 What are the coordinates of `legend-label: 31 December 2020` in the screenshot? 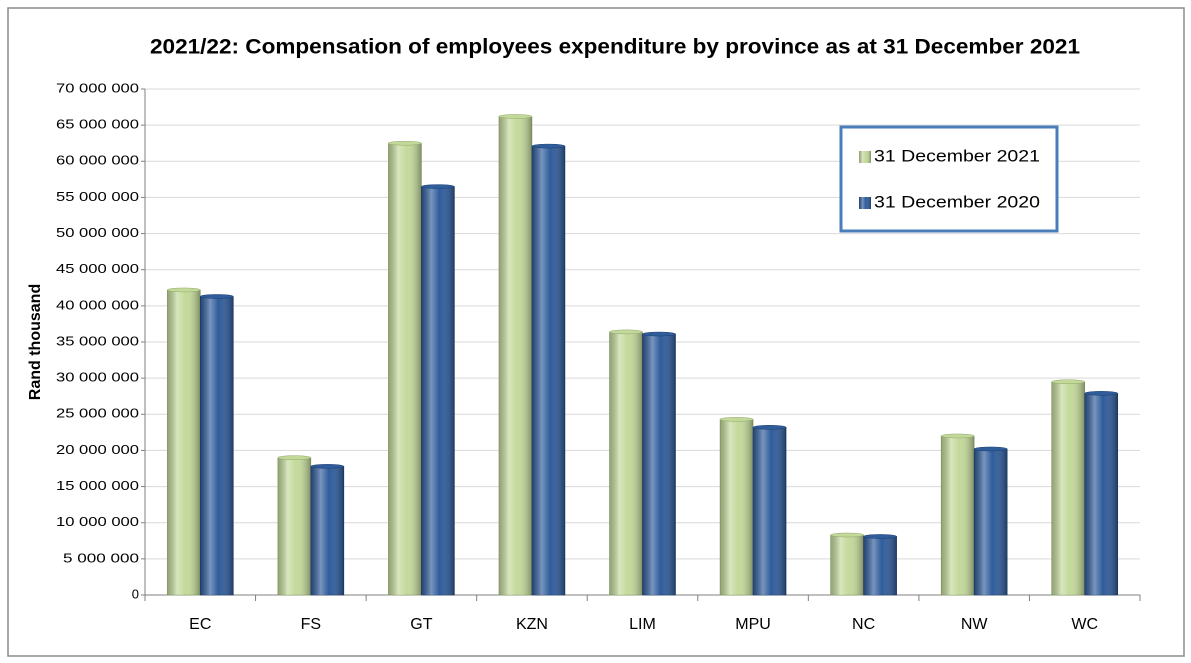 It's located at (957, 201).